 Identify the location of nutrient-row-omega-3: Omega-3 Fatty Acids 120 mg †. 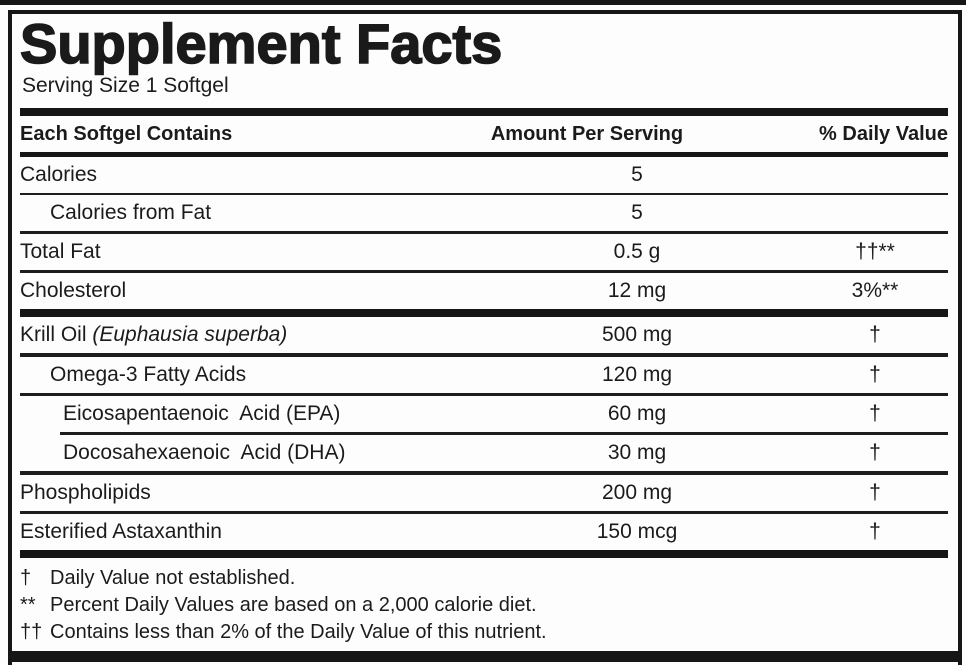
(484, 375).